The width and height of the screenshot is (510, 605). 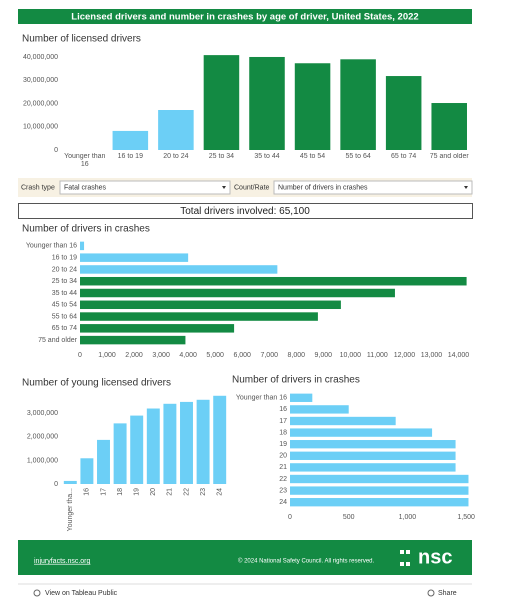 I want to click on y-tick-label: 45 to 54, so click(x=64, y=305).